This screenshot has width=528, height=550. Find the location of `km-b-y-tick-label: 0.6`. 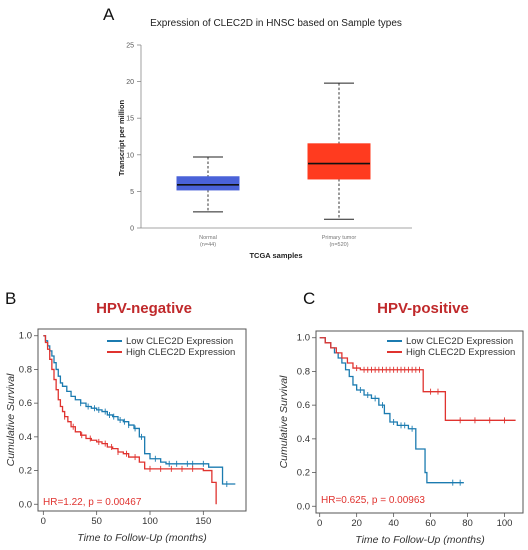

km-b-y-tick-label: 0.6 is located at coordinates (25, 403).